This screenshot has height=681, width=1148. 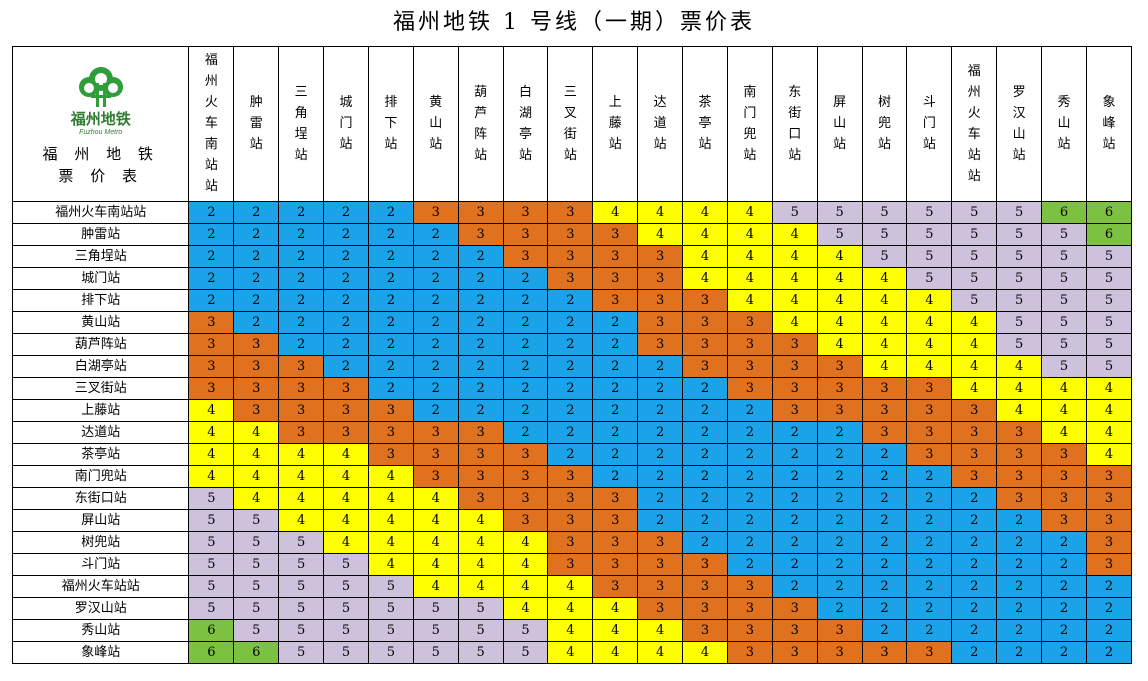 What do you see at coordinates (1109, 212) in the screenshot?
I see `fare-cell: 6` at bounding box center [1109, 212].